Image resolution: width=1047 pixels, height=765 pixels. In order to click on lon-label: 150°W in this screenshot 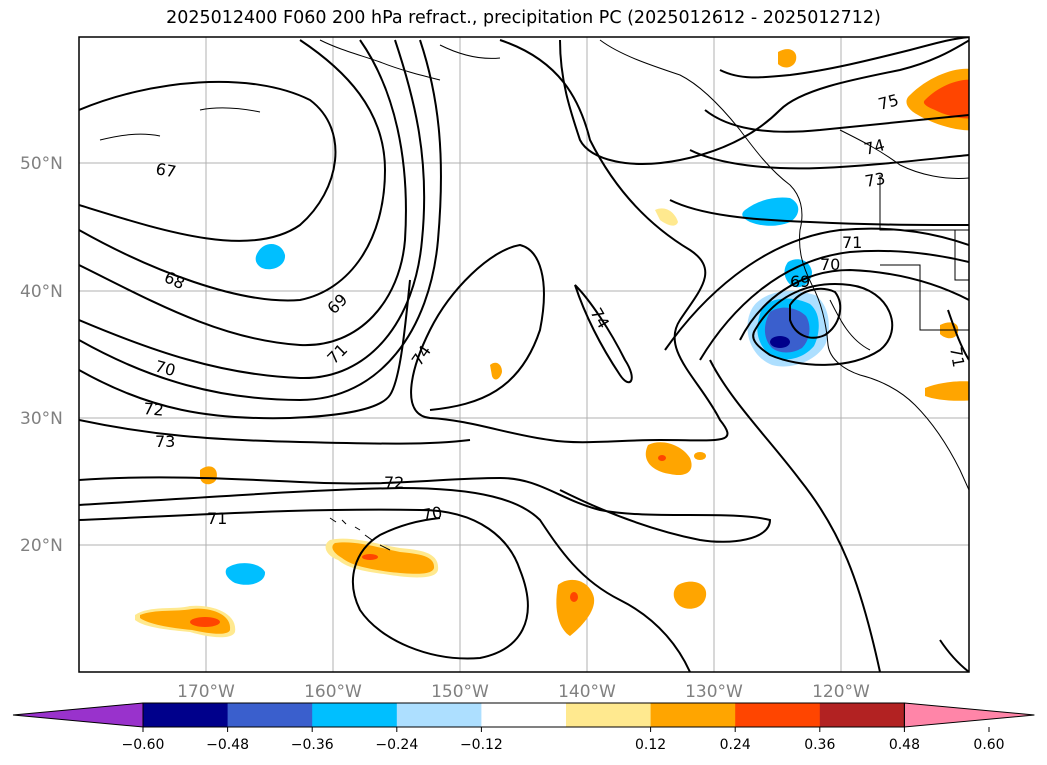, I will do `click(460, 692)`.